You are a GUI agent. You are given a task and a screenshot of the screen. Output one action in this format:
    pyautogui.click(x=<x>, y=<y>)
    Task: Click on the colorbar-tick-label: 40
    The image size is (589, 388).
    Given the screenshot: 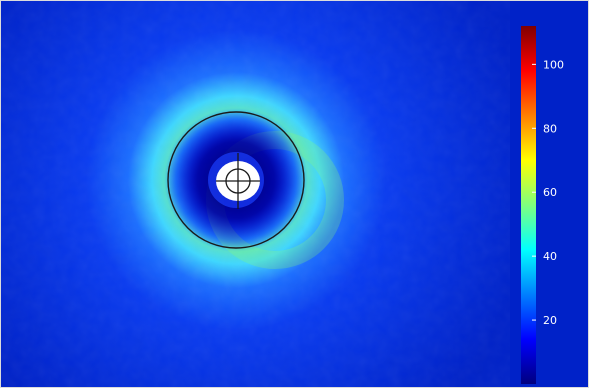 What is the action you would take?
    pyautogui.click(x=550, y=256)
    